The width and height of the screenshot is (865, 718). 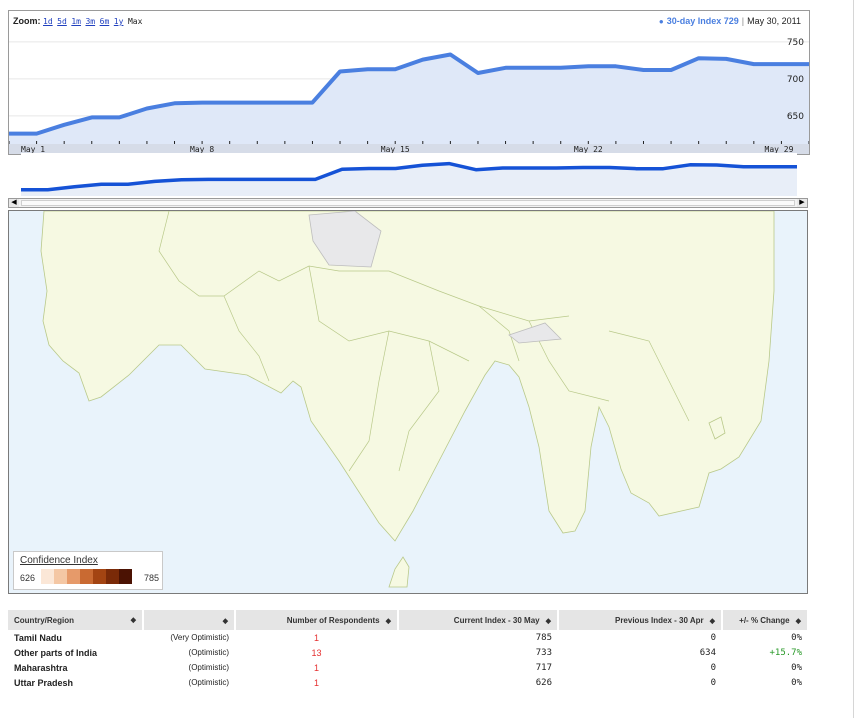 What do you see at coordinates (543, 667) in the screenshot?
I see `row-current-index: 717` at bounding box center [543, 667].